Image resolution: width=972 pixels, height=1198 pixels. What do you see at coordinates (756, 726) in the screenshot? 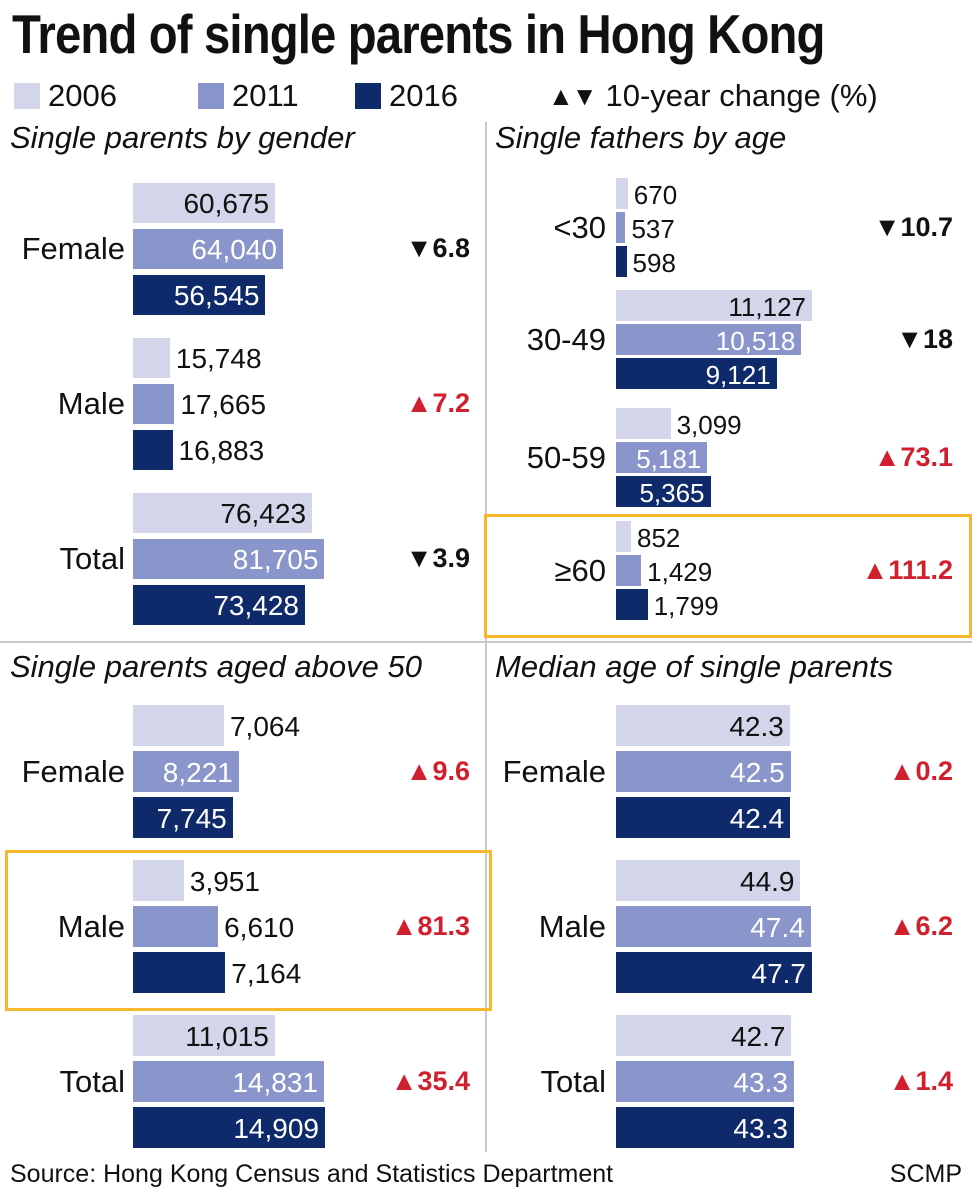
I see `data-label: 42.3` at bounding box center [756, 726].